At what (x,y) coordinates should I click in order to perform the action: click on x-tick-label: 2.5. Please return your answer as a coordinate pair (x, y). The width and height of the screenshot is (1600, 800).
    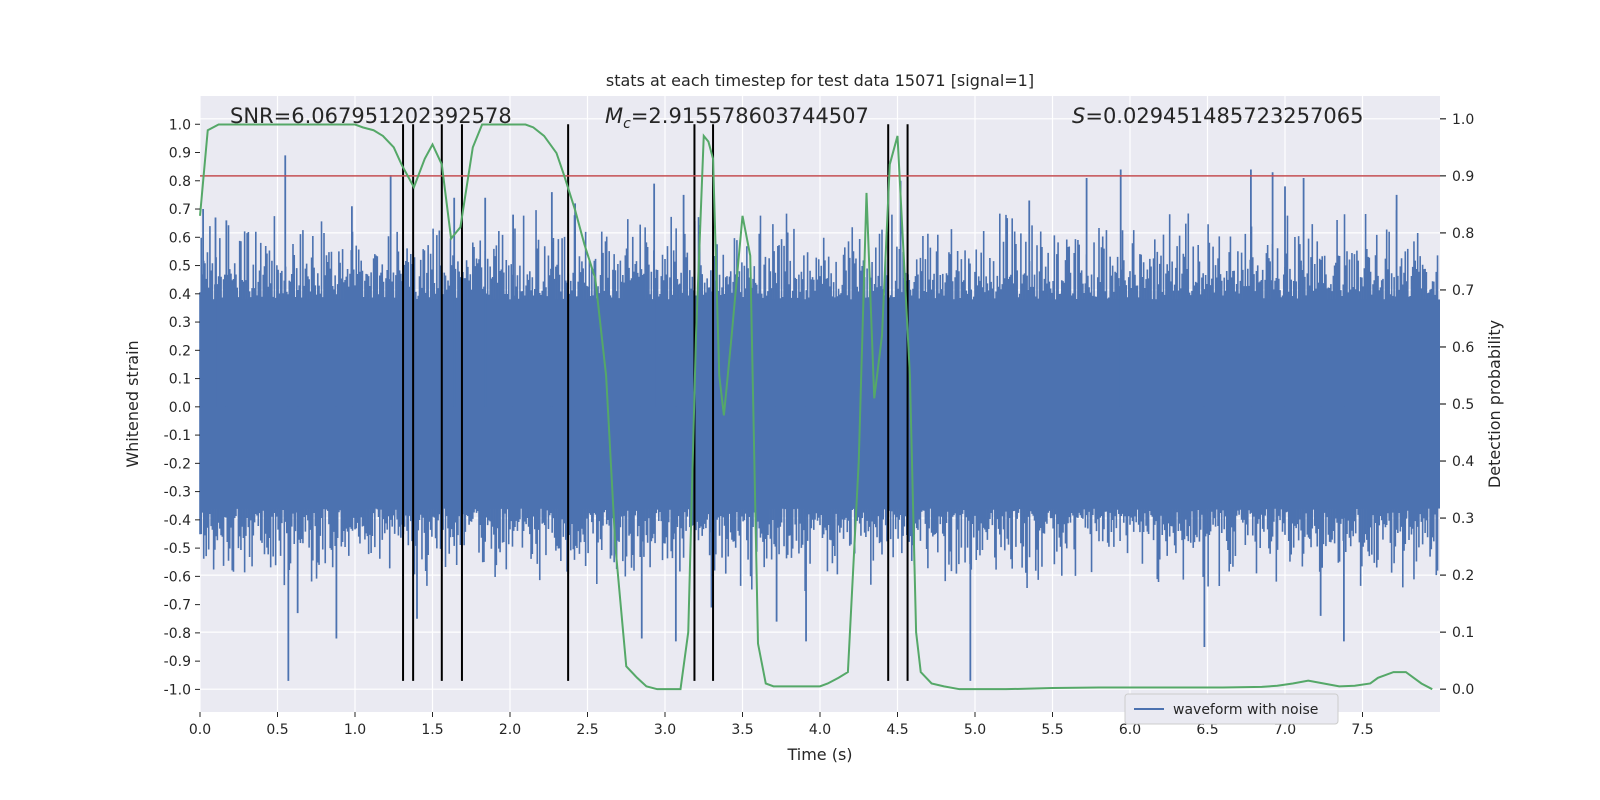
    Looking at the image, I should click on (587, 730).